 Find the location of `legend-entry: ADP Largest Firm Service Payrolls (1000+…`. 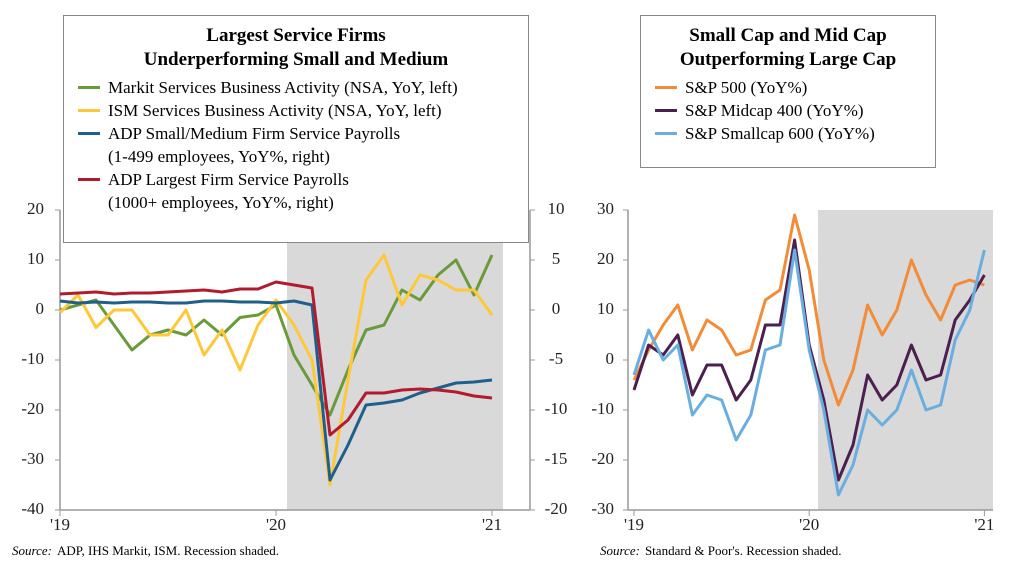

legend-entry: ADP Largest Firm Service Payrolls (1000+… is located at coordinates (296, 191).